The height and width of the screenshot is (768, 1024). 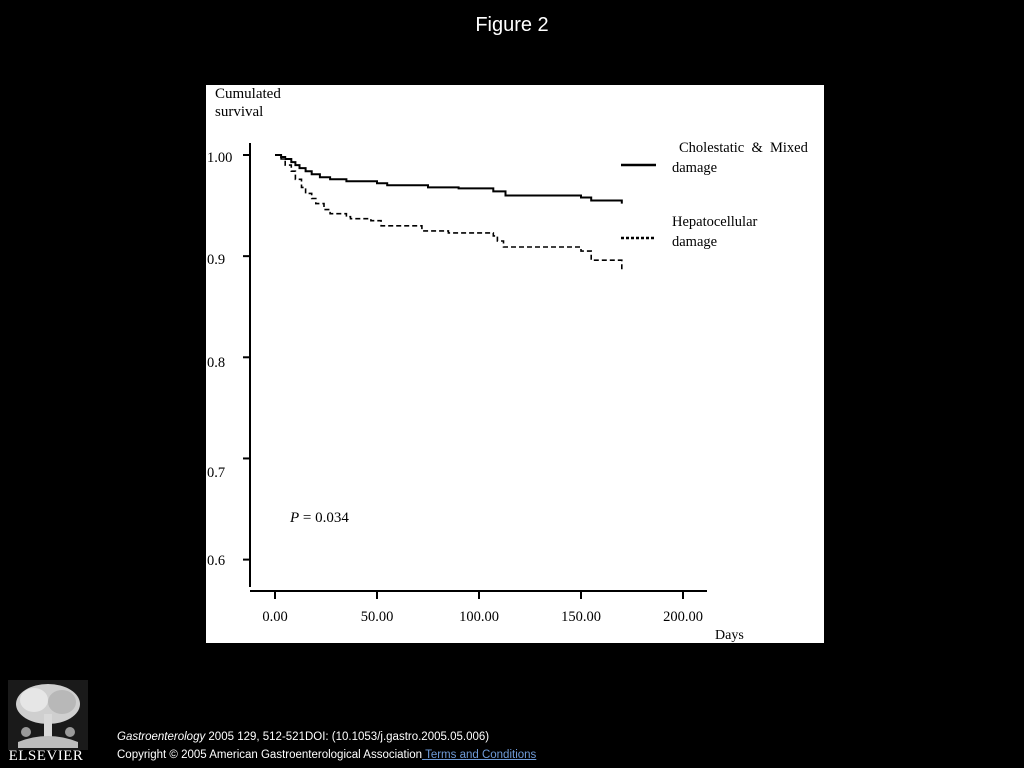 I want to click on p-value-annotation: P = 0.034, so click(x=319, y=518).